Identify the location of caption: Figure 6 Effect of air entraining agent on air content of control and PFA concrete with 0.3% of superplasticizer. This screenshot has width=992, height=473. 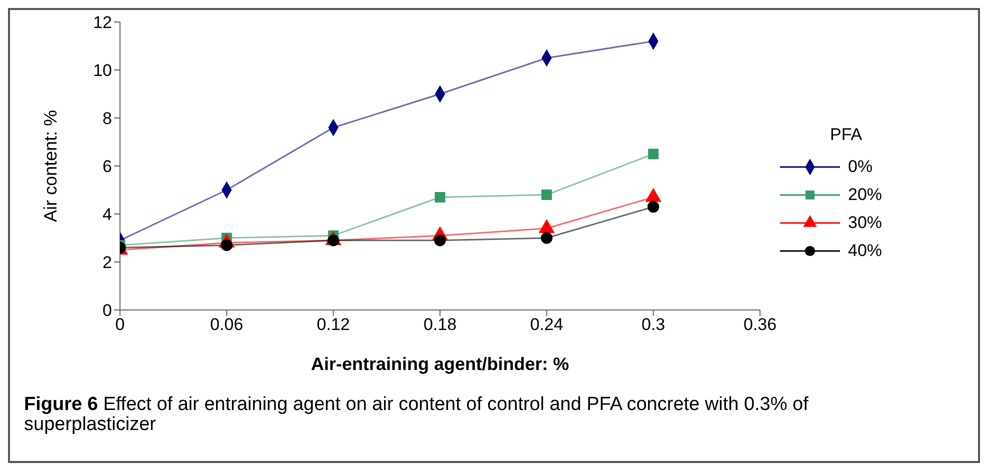
(417, 414).